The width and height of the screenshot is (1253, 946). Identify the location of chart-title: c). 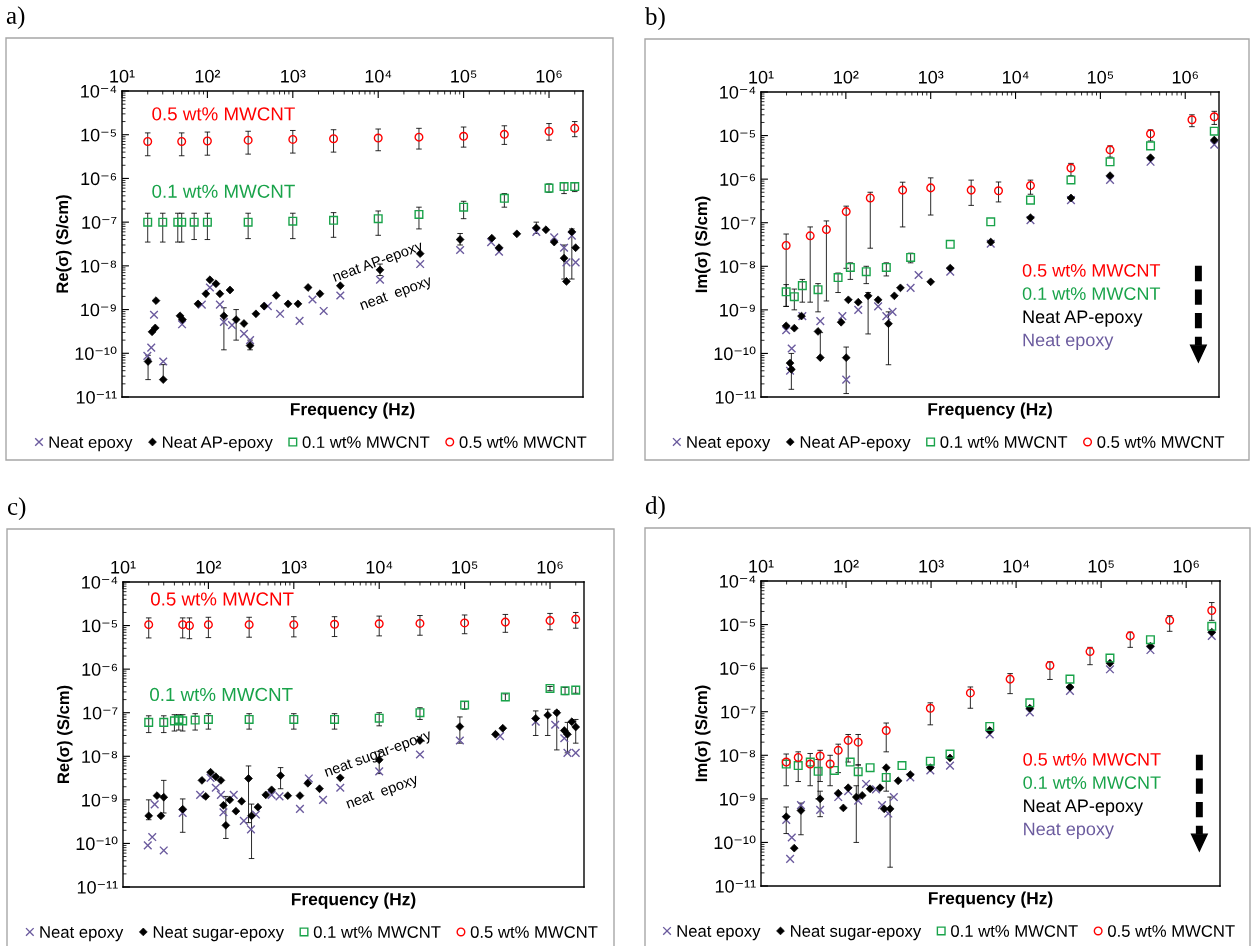
(16, 508).